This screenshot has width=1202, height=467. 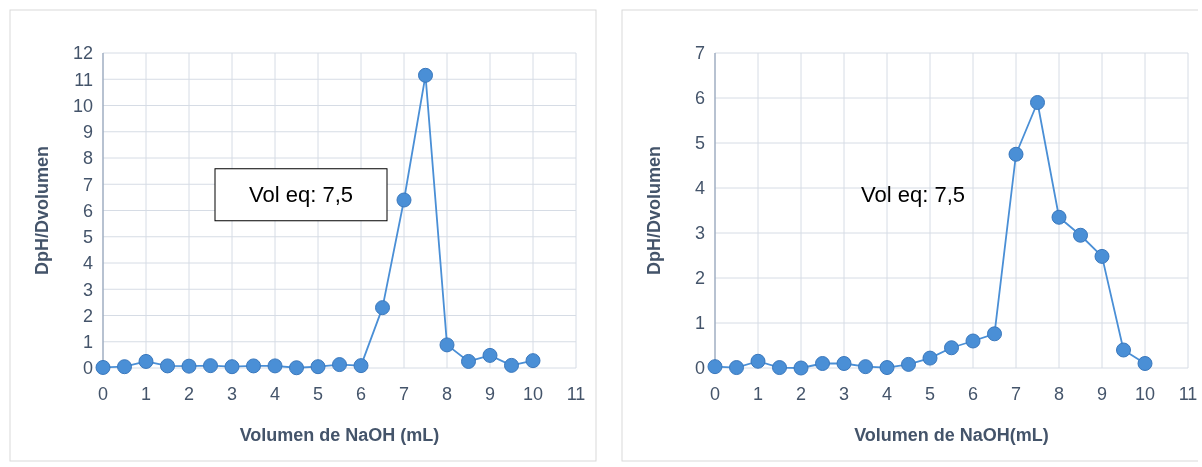 I want to click on x-axis-title: Volumen de NaOH (mL), so click(x=339, y=435).